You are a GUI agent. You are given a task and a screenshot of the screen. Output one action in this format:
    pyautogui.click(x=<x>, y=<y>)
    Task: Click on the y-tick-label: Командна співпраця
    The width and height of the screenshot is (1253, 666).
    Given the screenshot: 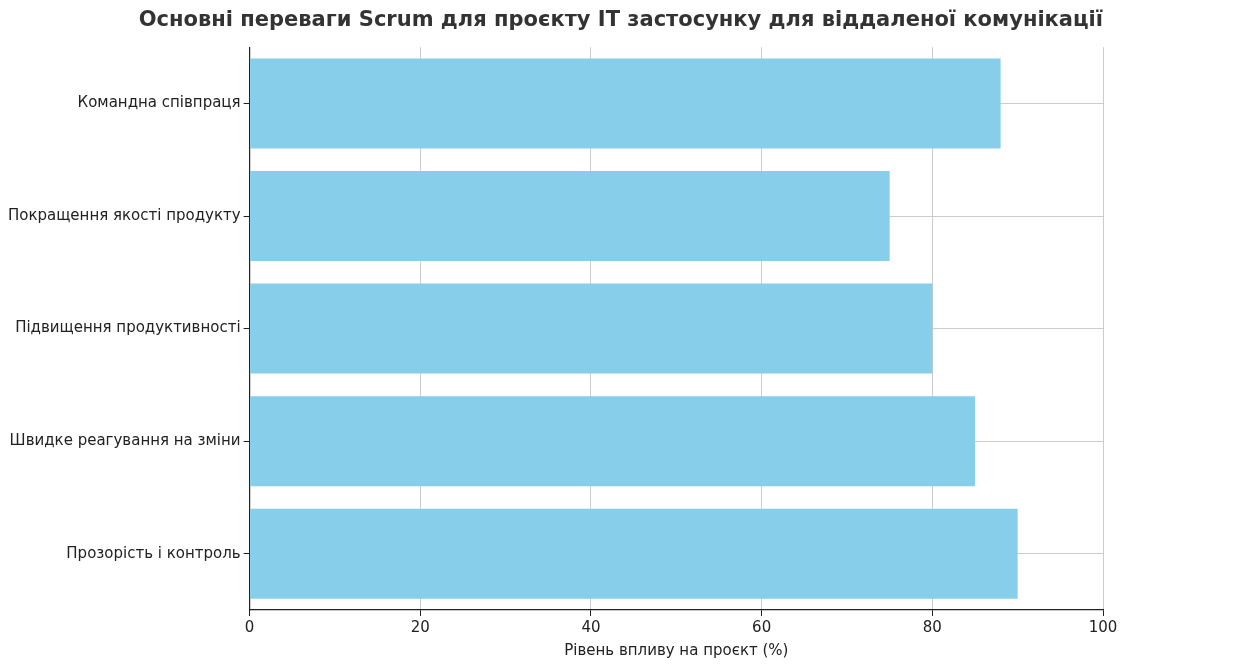 What is the action you would take?
    pyautogui.click(x=159, y=102)
    